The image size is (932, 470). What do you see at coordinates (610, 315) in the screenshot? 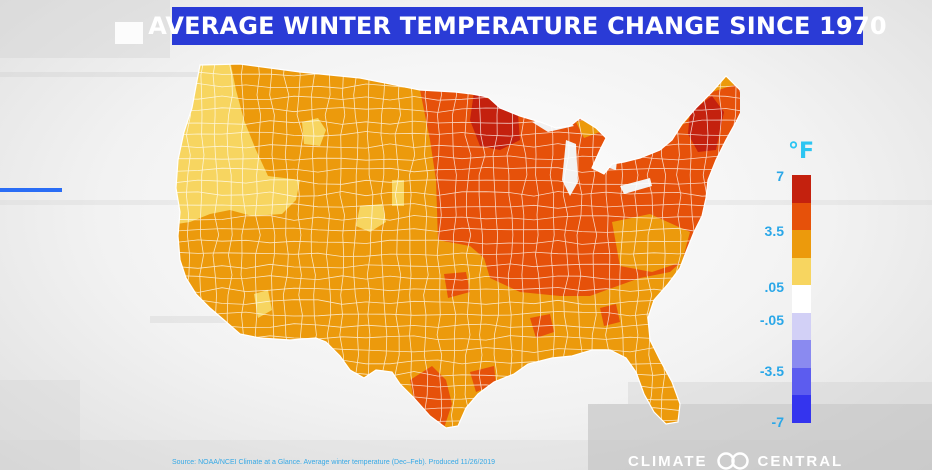
I see `region-red-orange-georgia` at bounding box center [610, 315].